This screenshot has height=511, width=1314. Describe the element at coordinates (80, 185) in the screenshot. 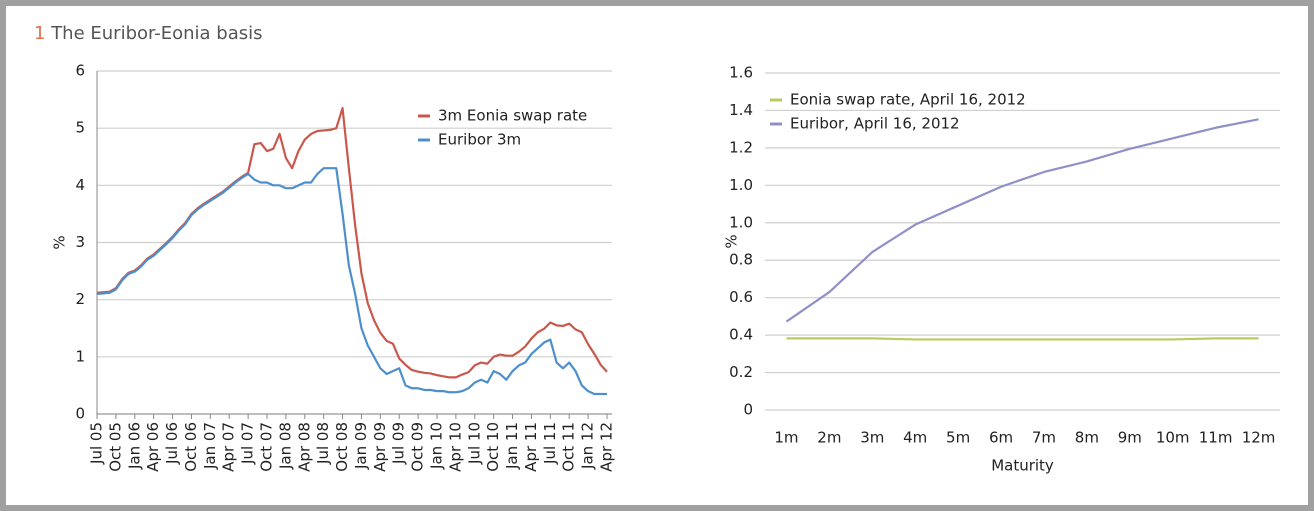

I see `y-tick-label: 4` at that location.